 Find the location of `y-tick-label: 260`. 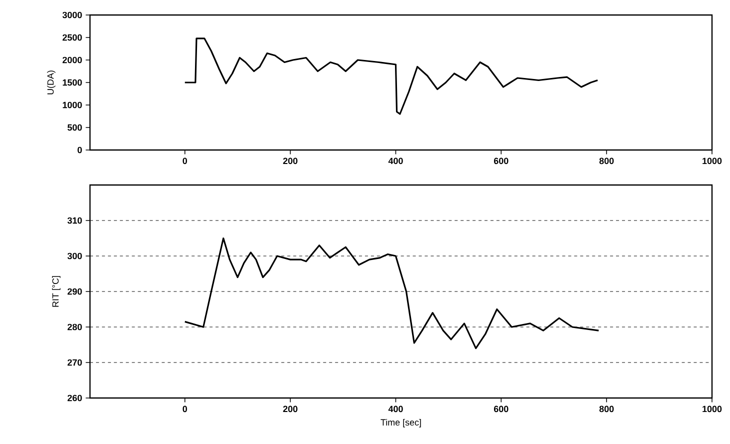

y-tick-label: 260 is located at coordinates (75, 398).